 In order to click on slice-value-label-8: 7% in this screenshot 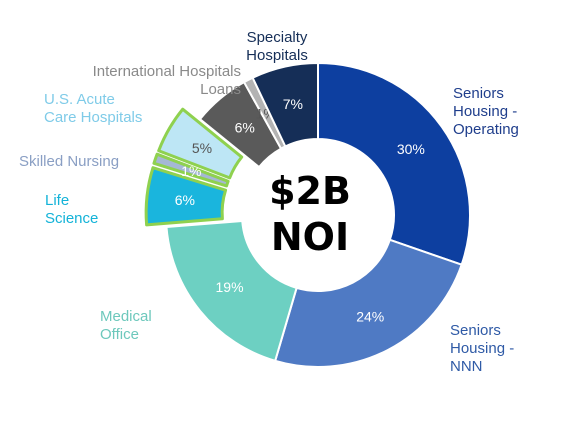, I will do `click(293, 104)`.